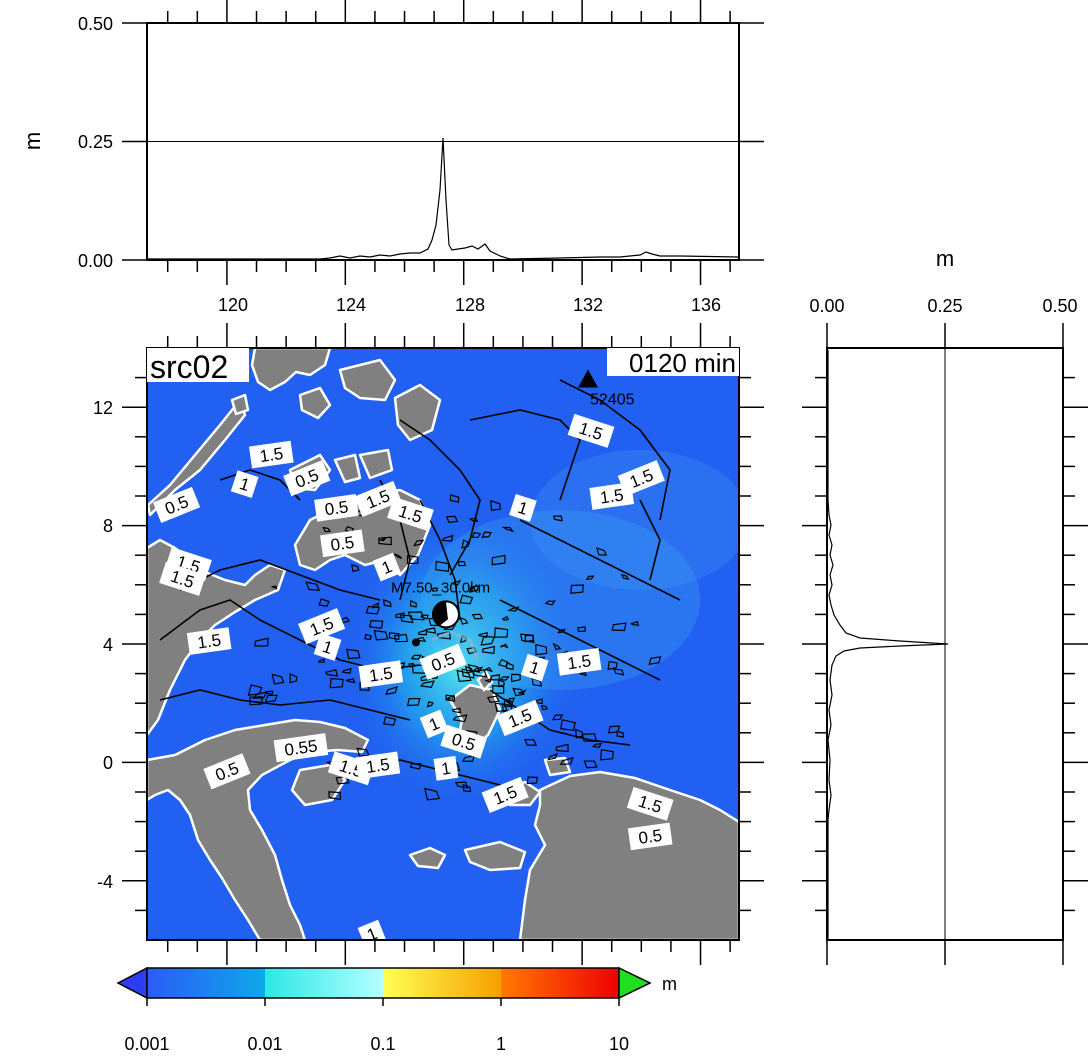  Describe the element at coordinates (440, 587) in the screenshot. I see `source-label: M7.50_30.0km` at that location.